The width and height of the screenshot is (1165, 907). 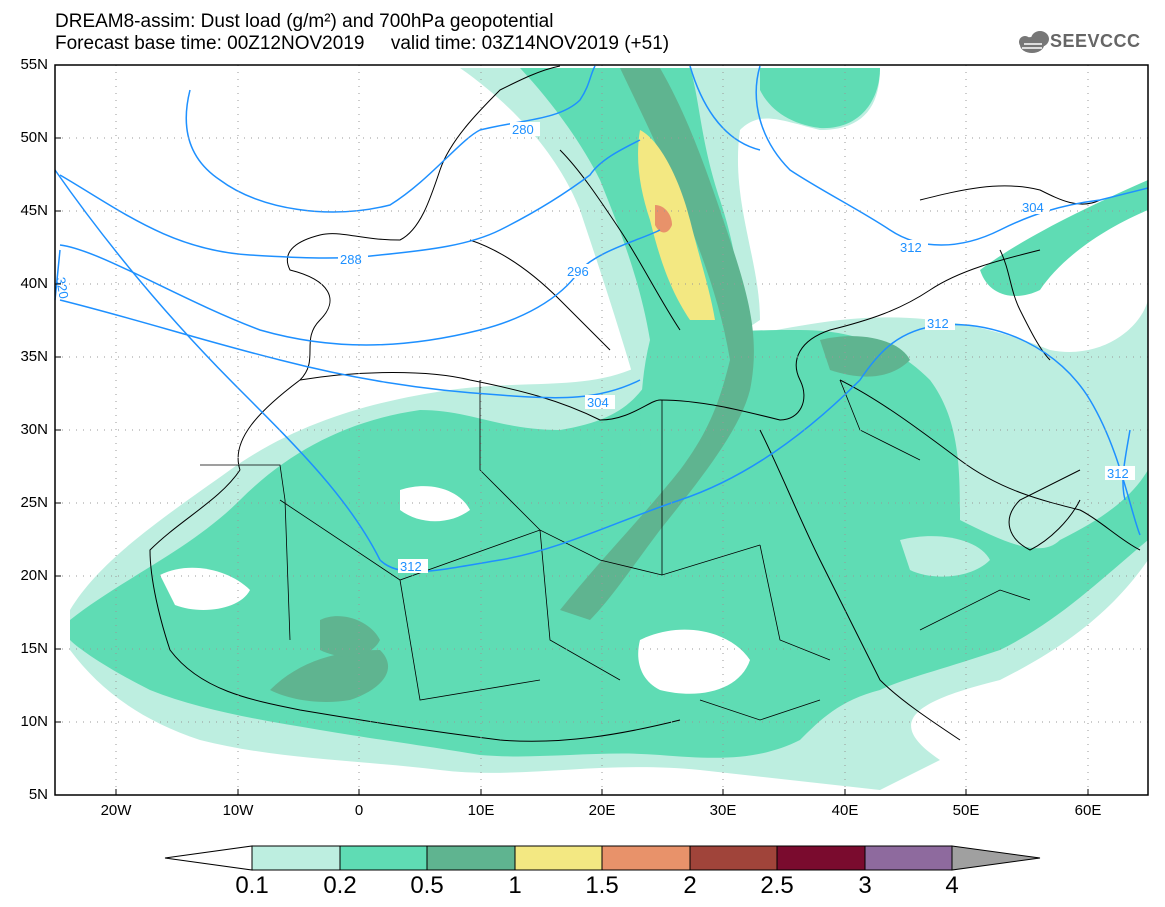 I want to click on lat-label: 55N, so click(x=34, y=64).